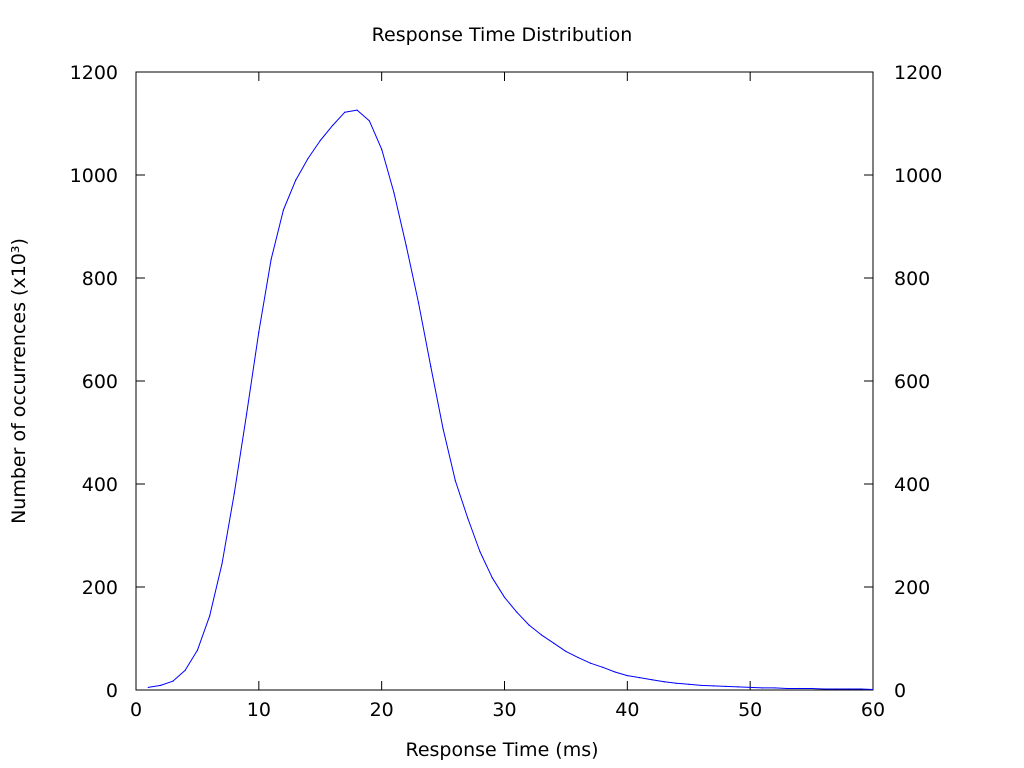  What do you see at coordinates (100, 588) in the screenshot?
I see `y-tick-label: 200` at bounding box center [100, 588].